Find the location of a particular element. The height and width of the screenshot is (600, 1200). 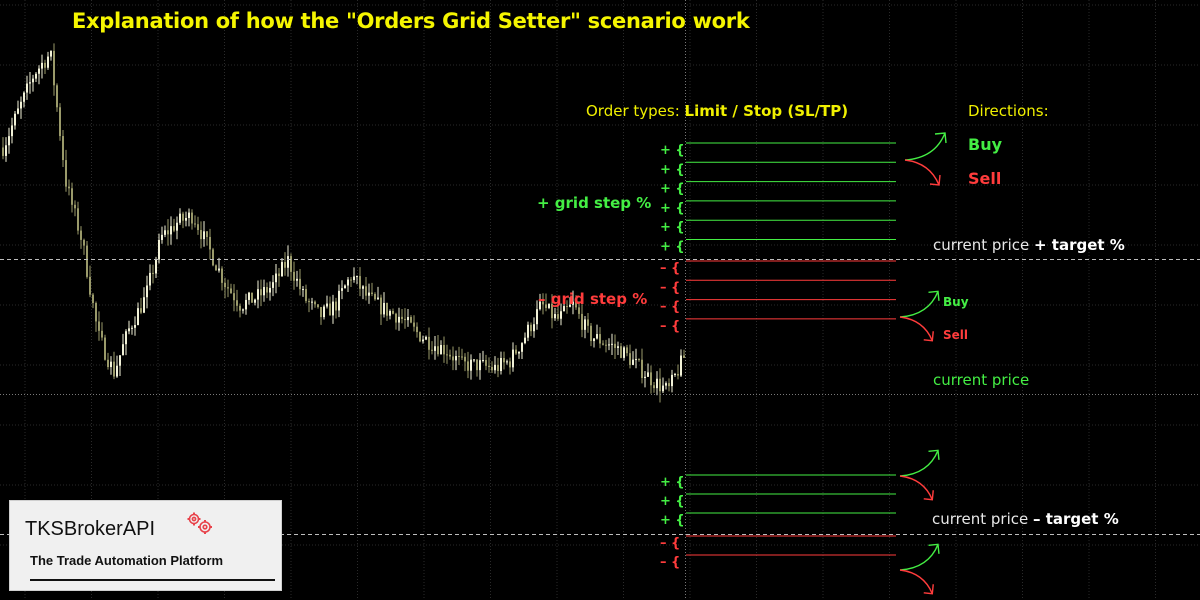

buy-arrow-curve is located at coordinates (919, 557).